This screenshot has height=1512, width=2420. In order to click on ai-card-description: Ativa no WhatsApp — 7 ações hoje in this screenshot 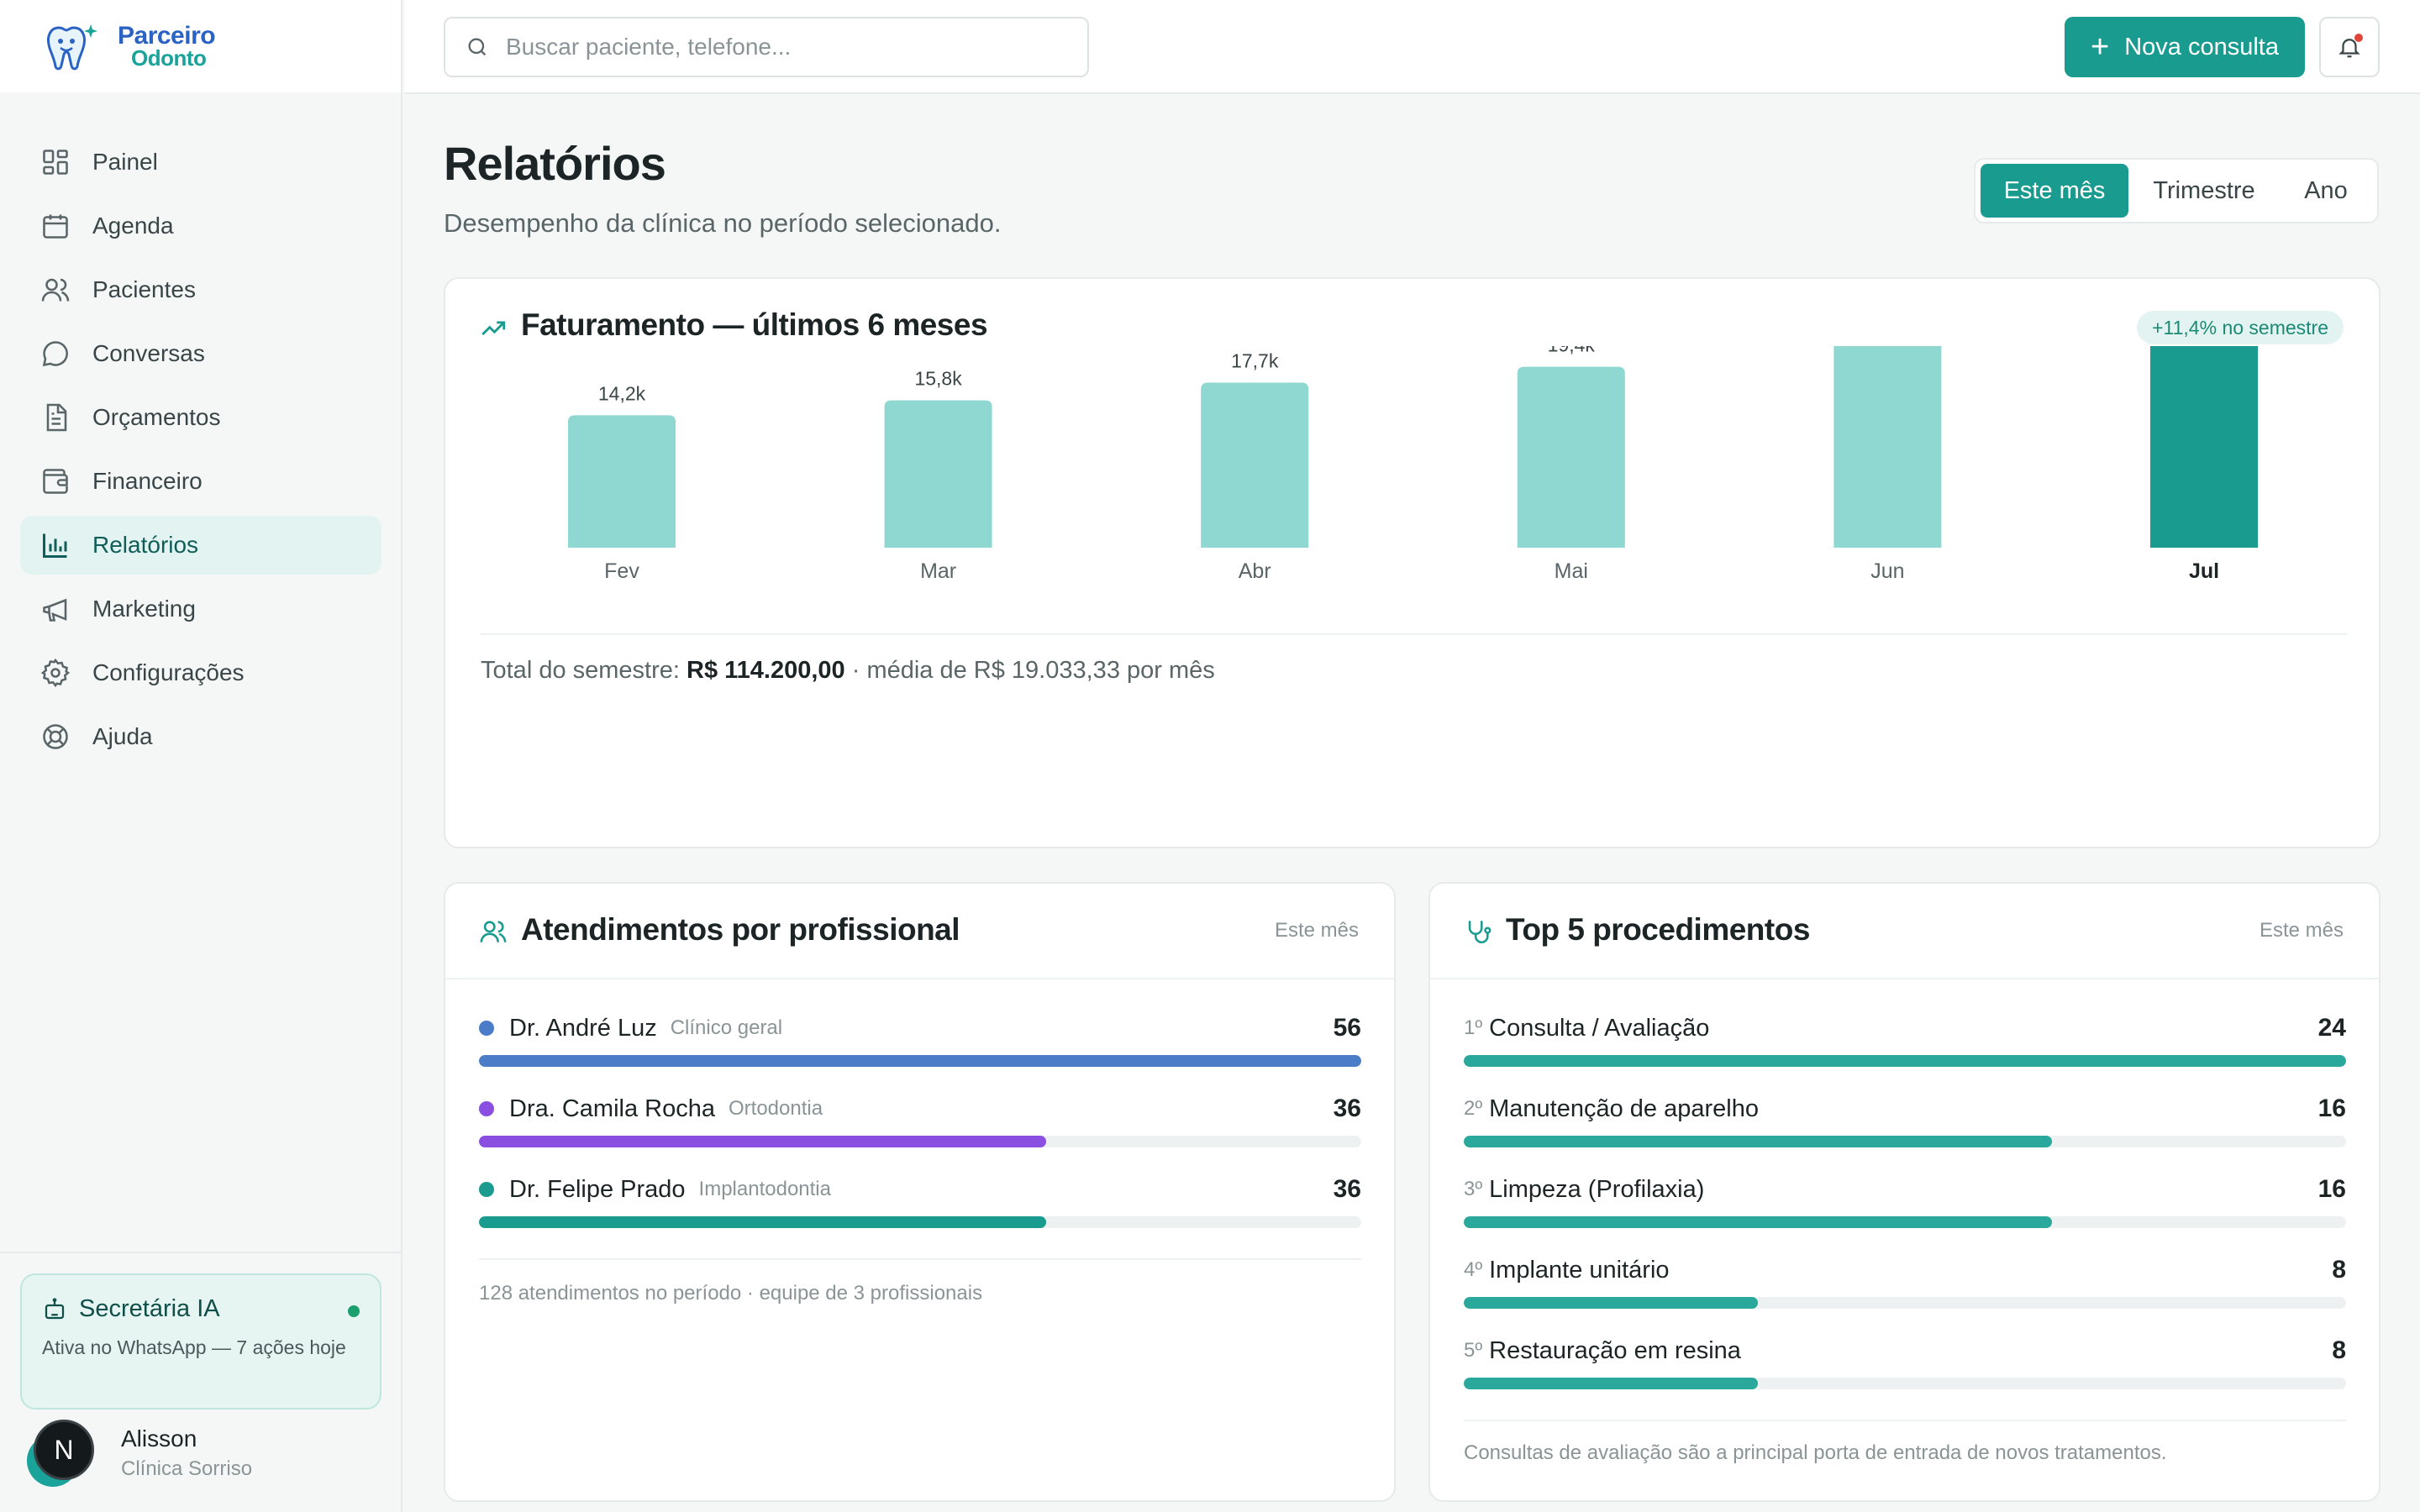, I will do `click(194, 1347)`.